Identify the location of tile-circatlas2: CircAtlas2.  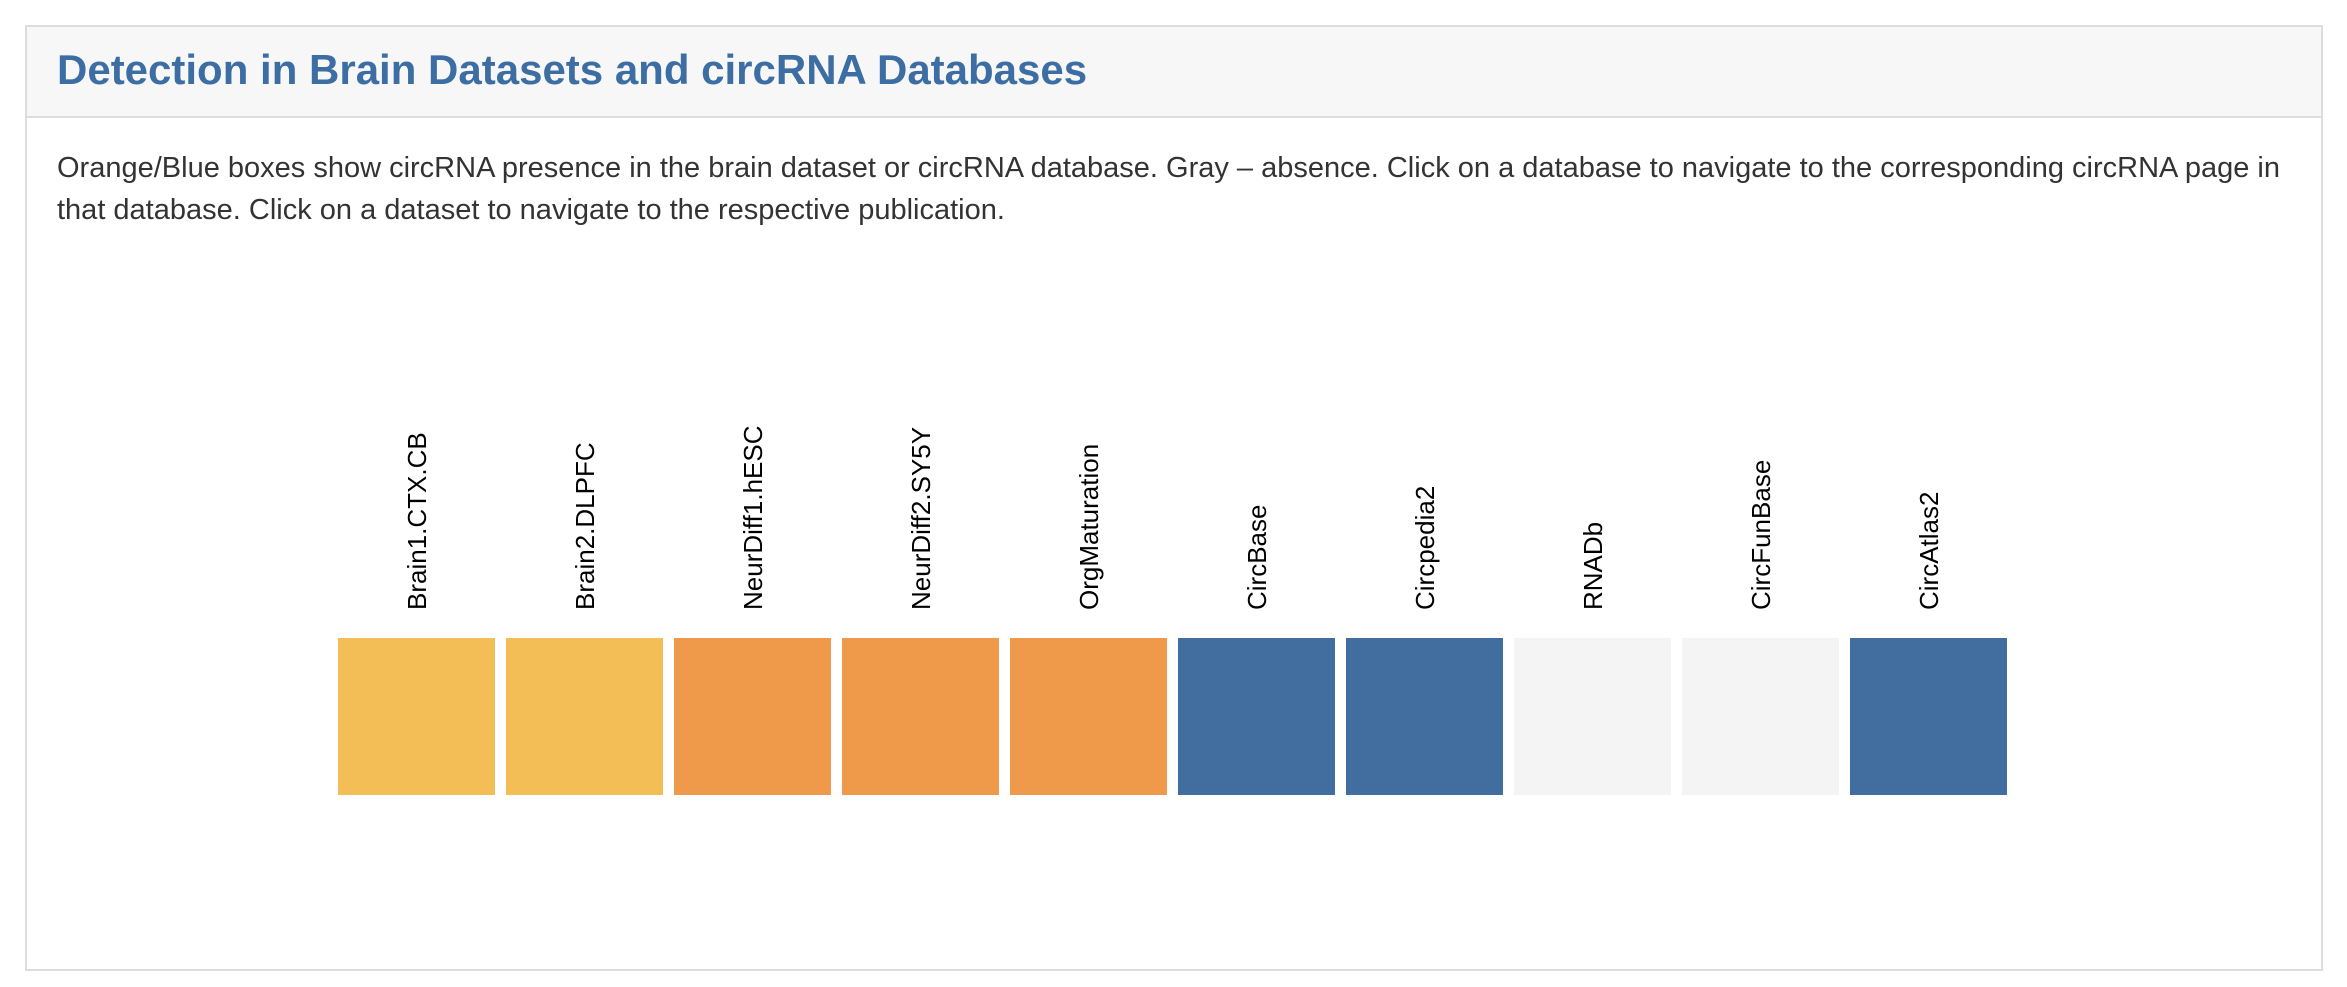
(1928, 643).